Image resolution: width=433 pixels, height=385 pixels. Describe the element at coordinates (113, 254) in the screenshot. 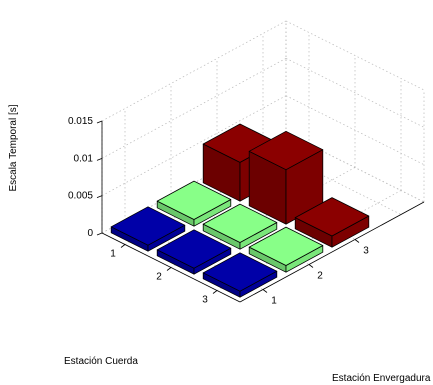

I see `x-tick-label: 1` at that location.